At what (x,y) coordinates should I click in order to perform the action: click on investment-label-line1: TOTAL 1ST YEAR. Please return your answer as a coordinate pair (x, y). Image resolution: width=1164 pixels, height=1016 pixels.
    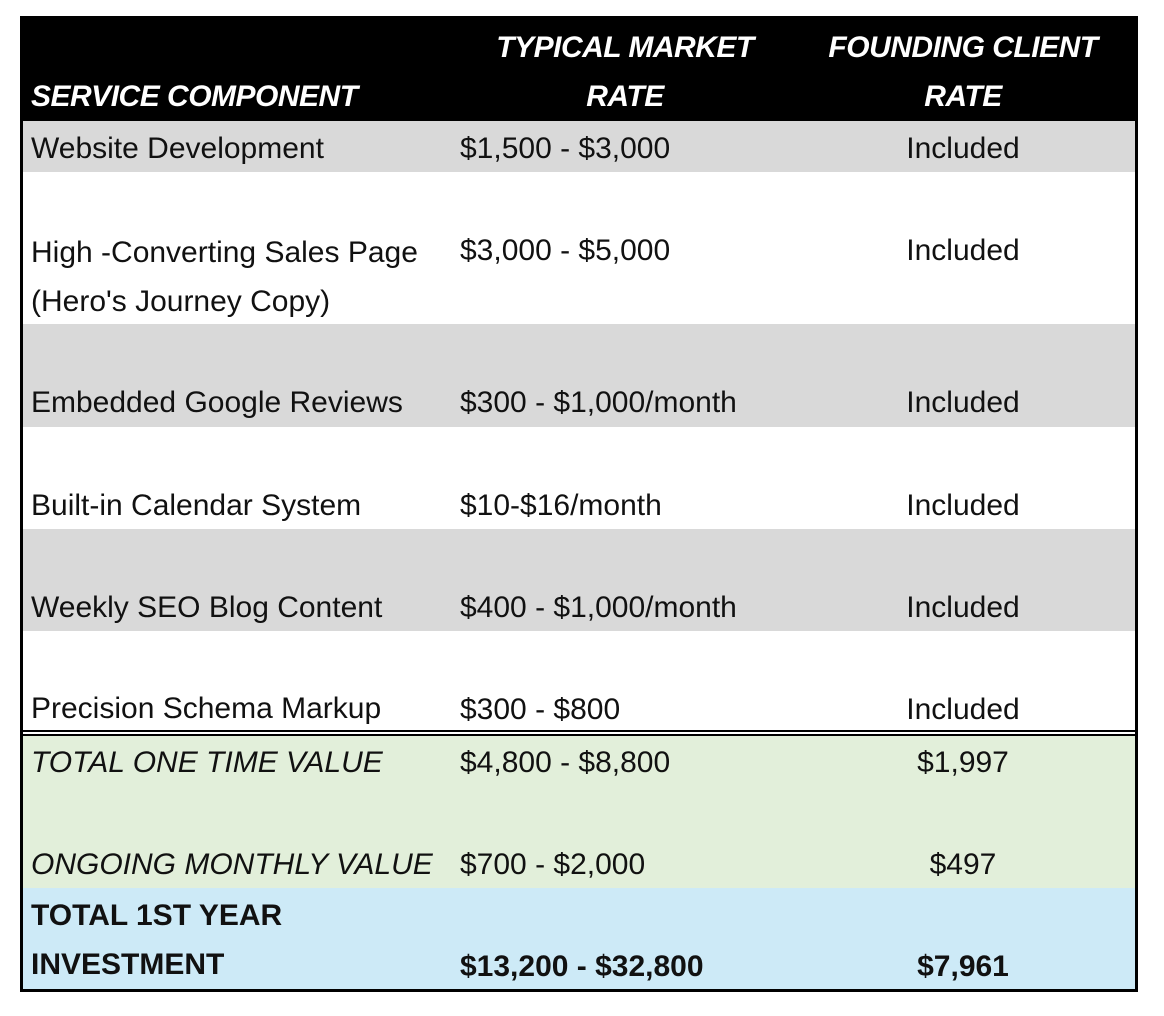
    Looking at the image, I should click on (157, 915).